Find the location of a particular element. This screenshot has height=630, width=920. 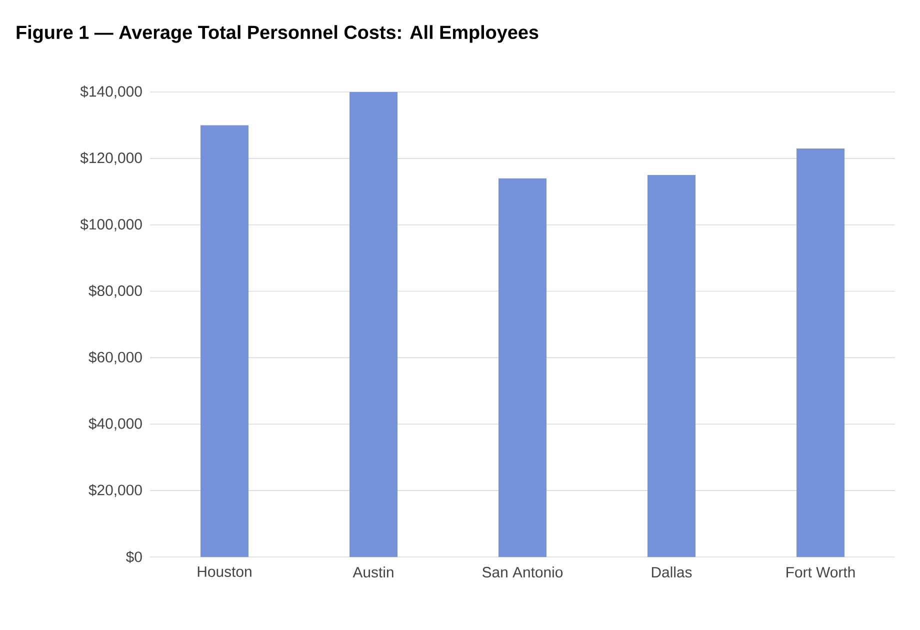

x-tick-label: San Antonio is located at coordinates (522, 572).